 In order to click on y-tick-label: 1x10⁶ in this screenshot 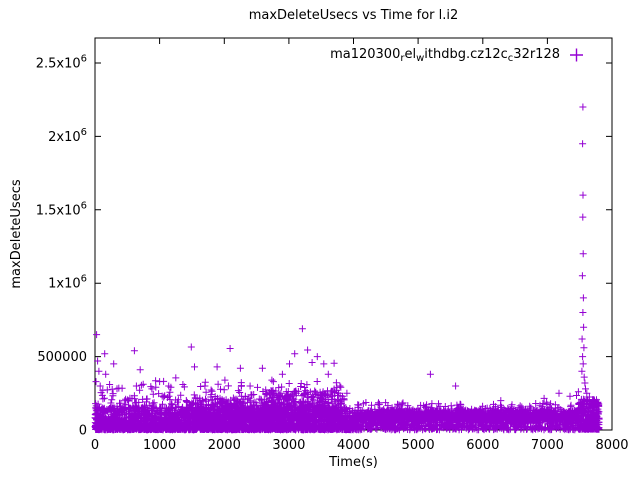, I will do `click(67, 283)`.